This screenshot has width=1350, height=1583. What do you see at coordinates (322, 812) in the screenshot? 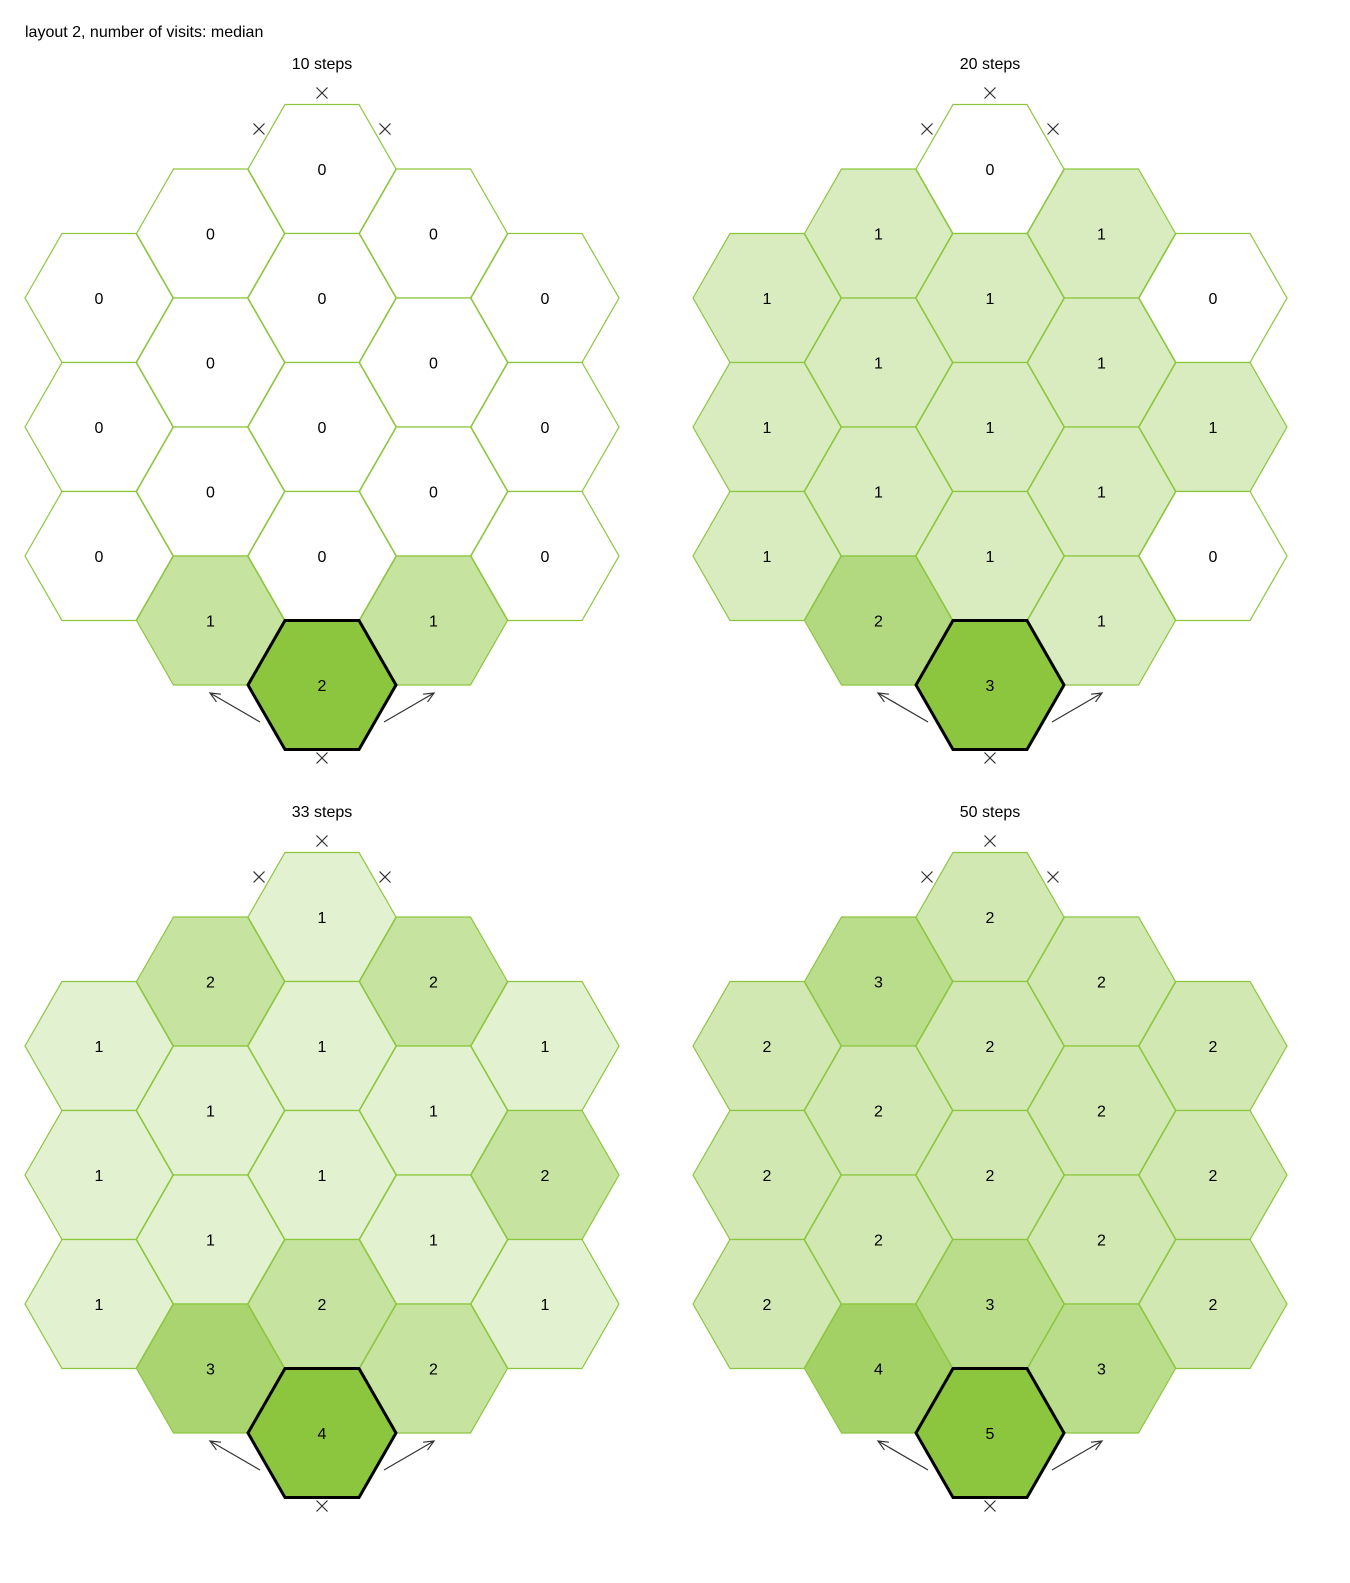
I see `panel-title-33-steps: 33 steps` at bounding box center [322, 812].